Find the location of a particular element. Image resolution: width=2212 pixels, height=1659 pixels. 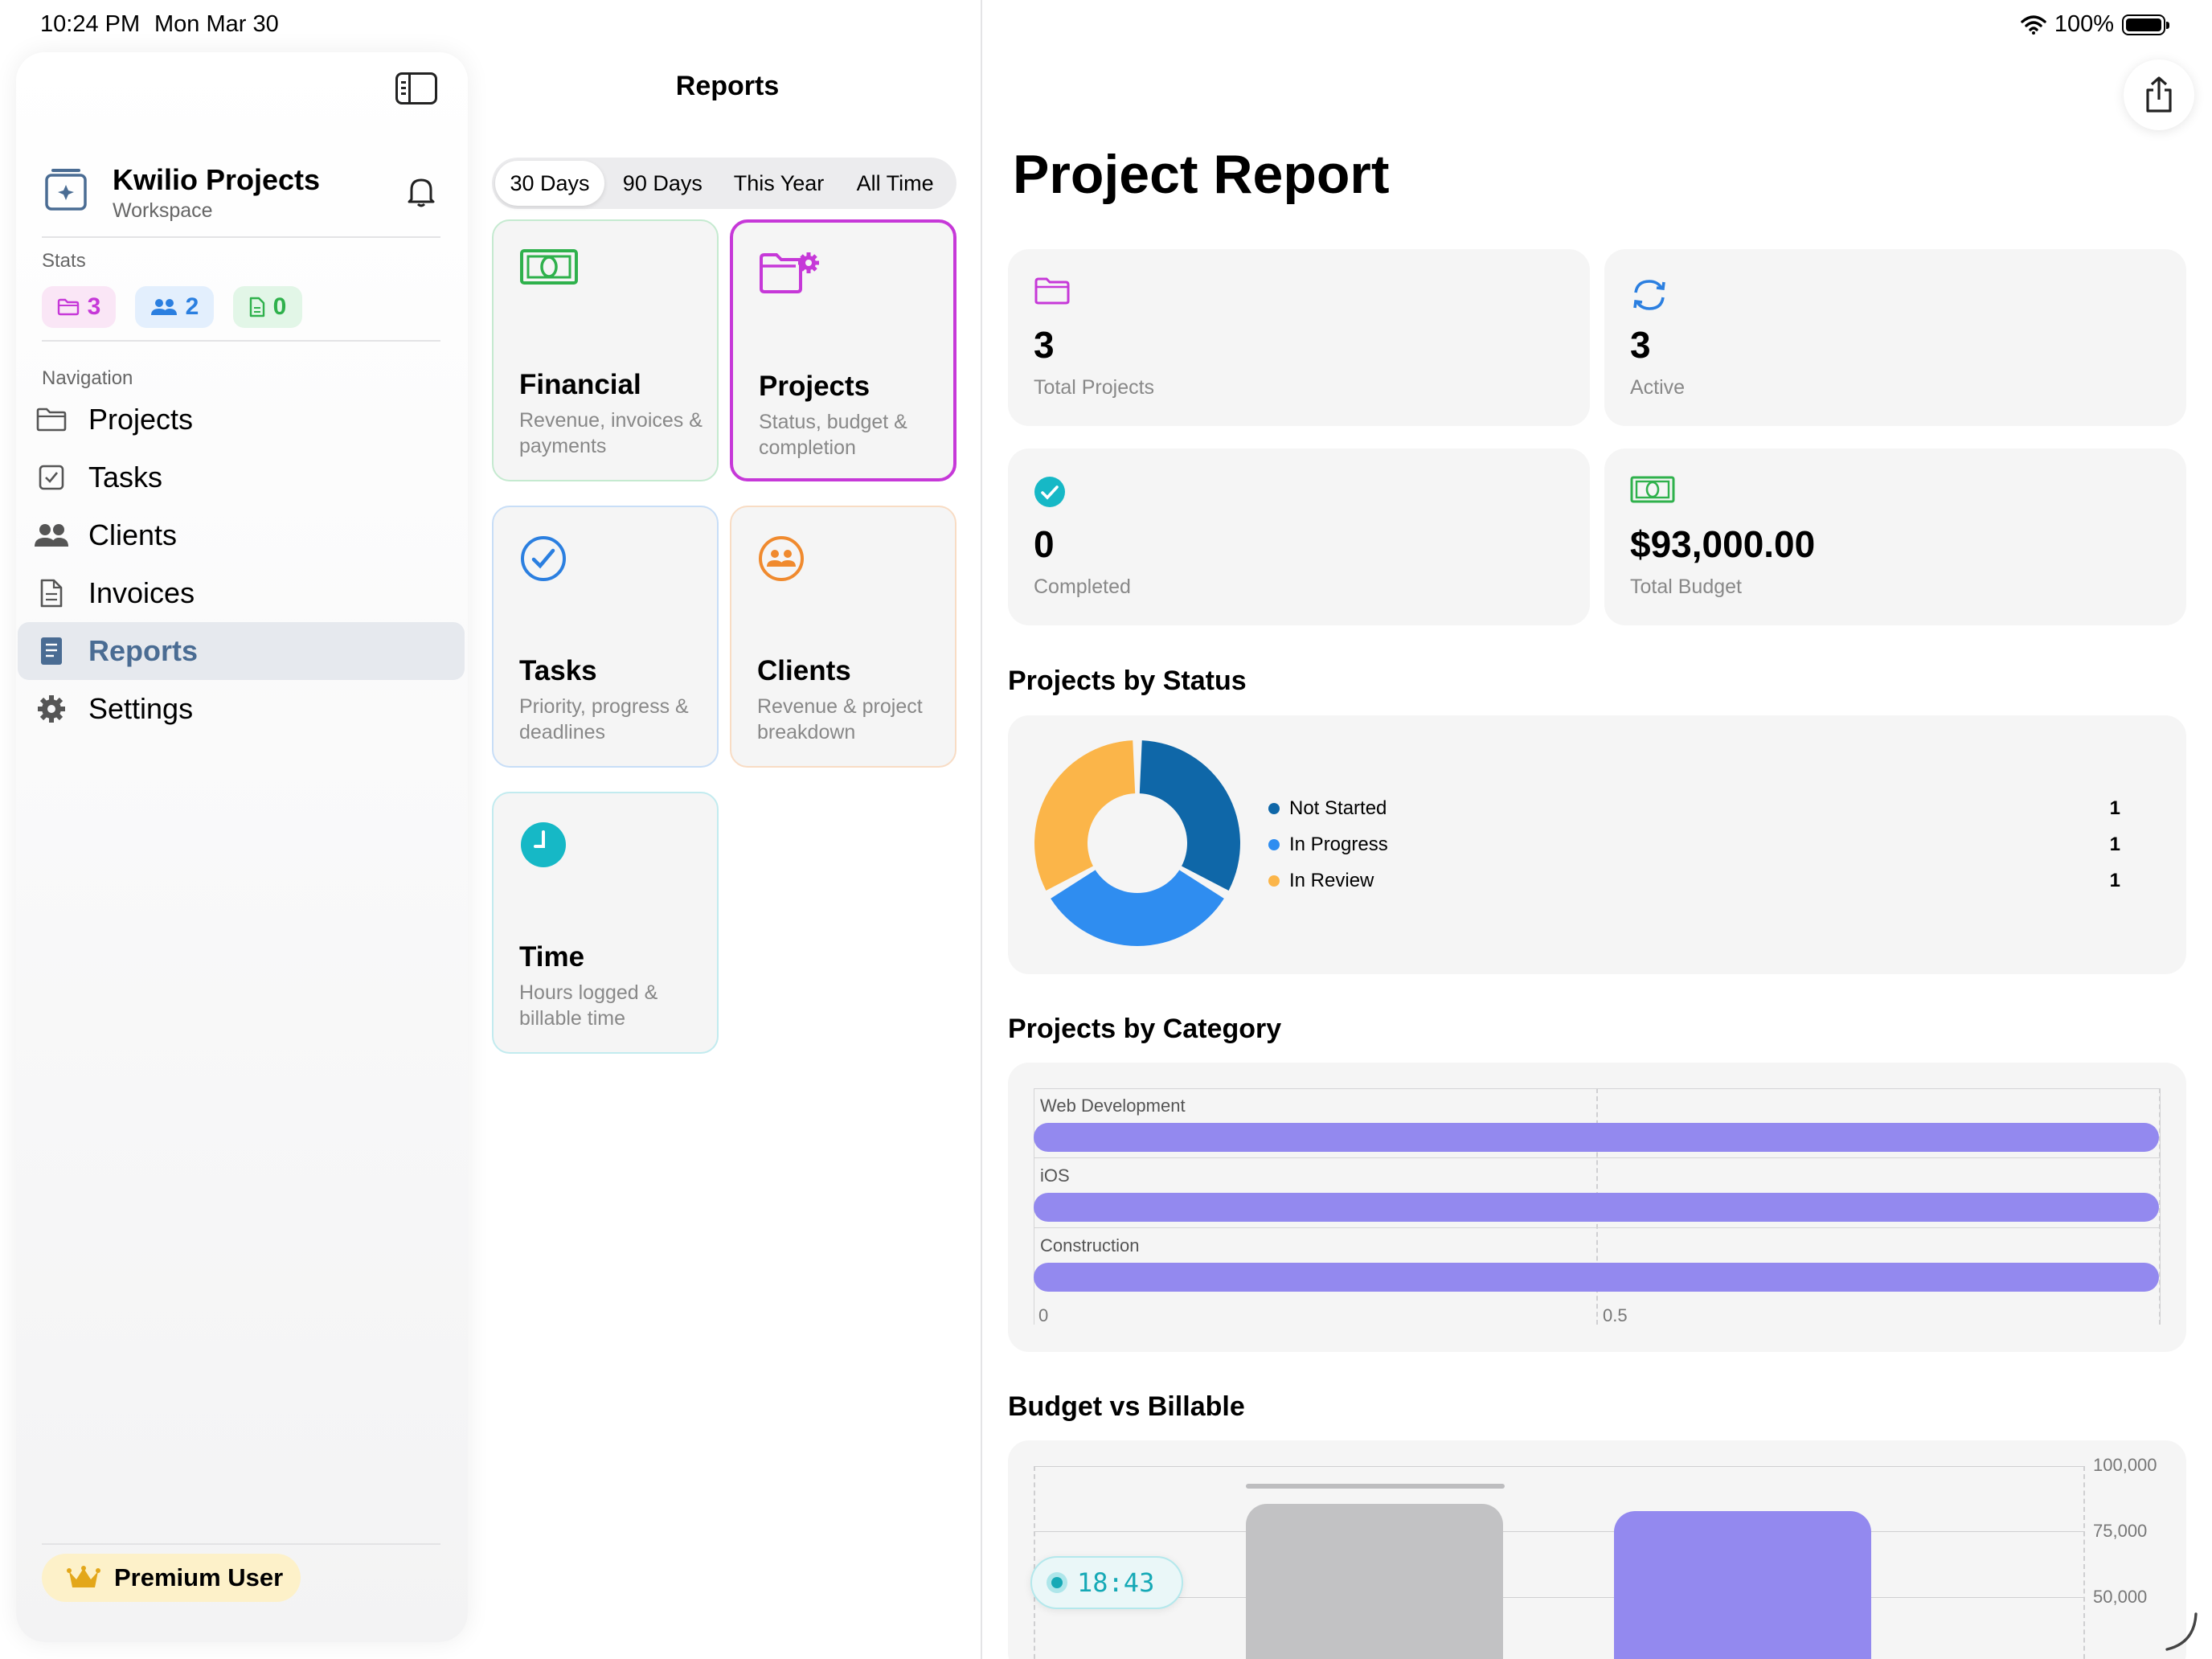

timer-dot-icon is located at coordinates (1057, 1582).